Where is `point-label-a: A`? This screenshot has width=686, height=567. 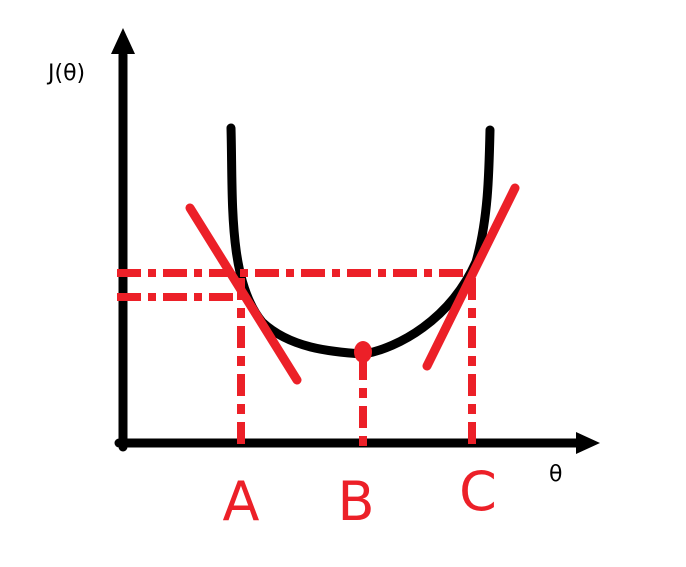 point-label-a: A is located at coordinates (241, 501).